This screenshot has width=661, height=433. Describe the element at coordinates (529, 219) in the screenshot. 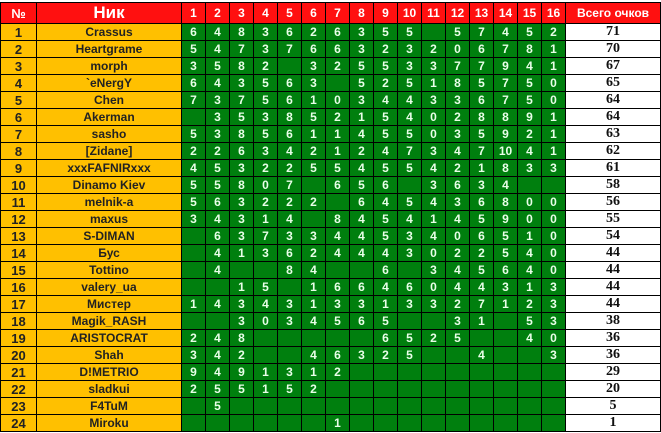

I see `score-cell-round-15: 0` at that location.